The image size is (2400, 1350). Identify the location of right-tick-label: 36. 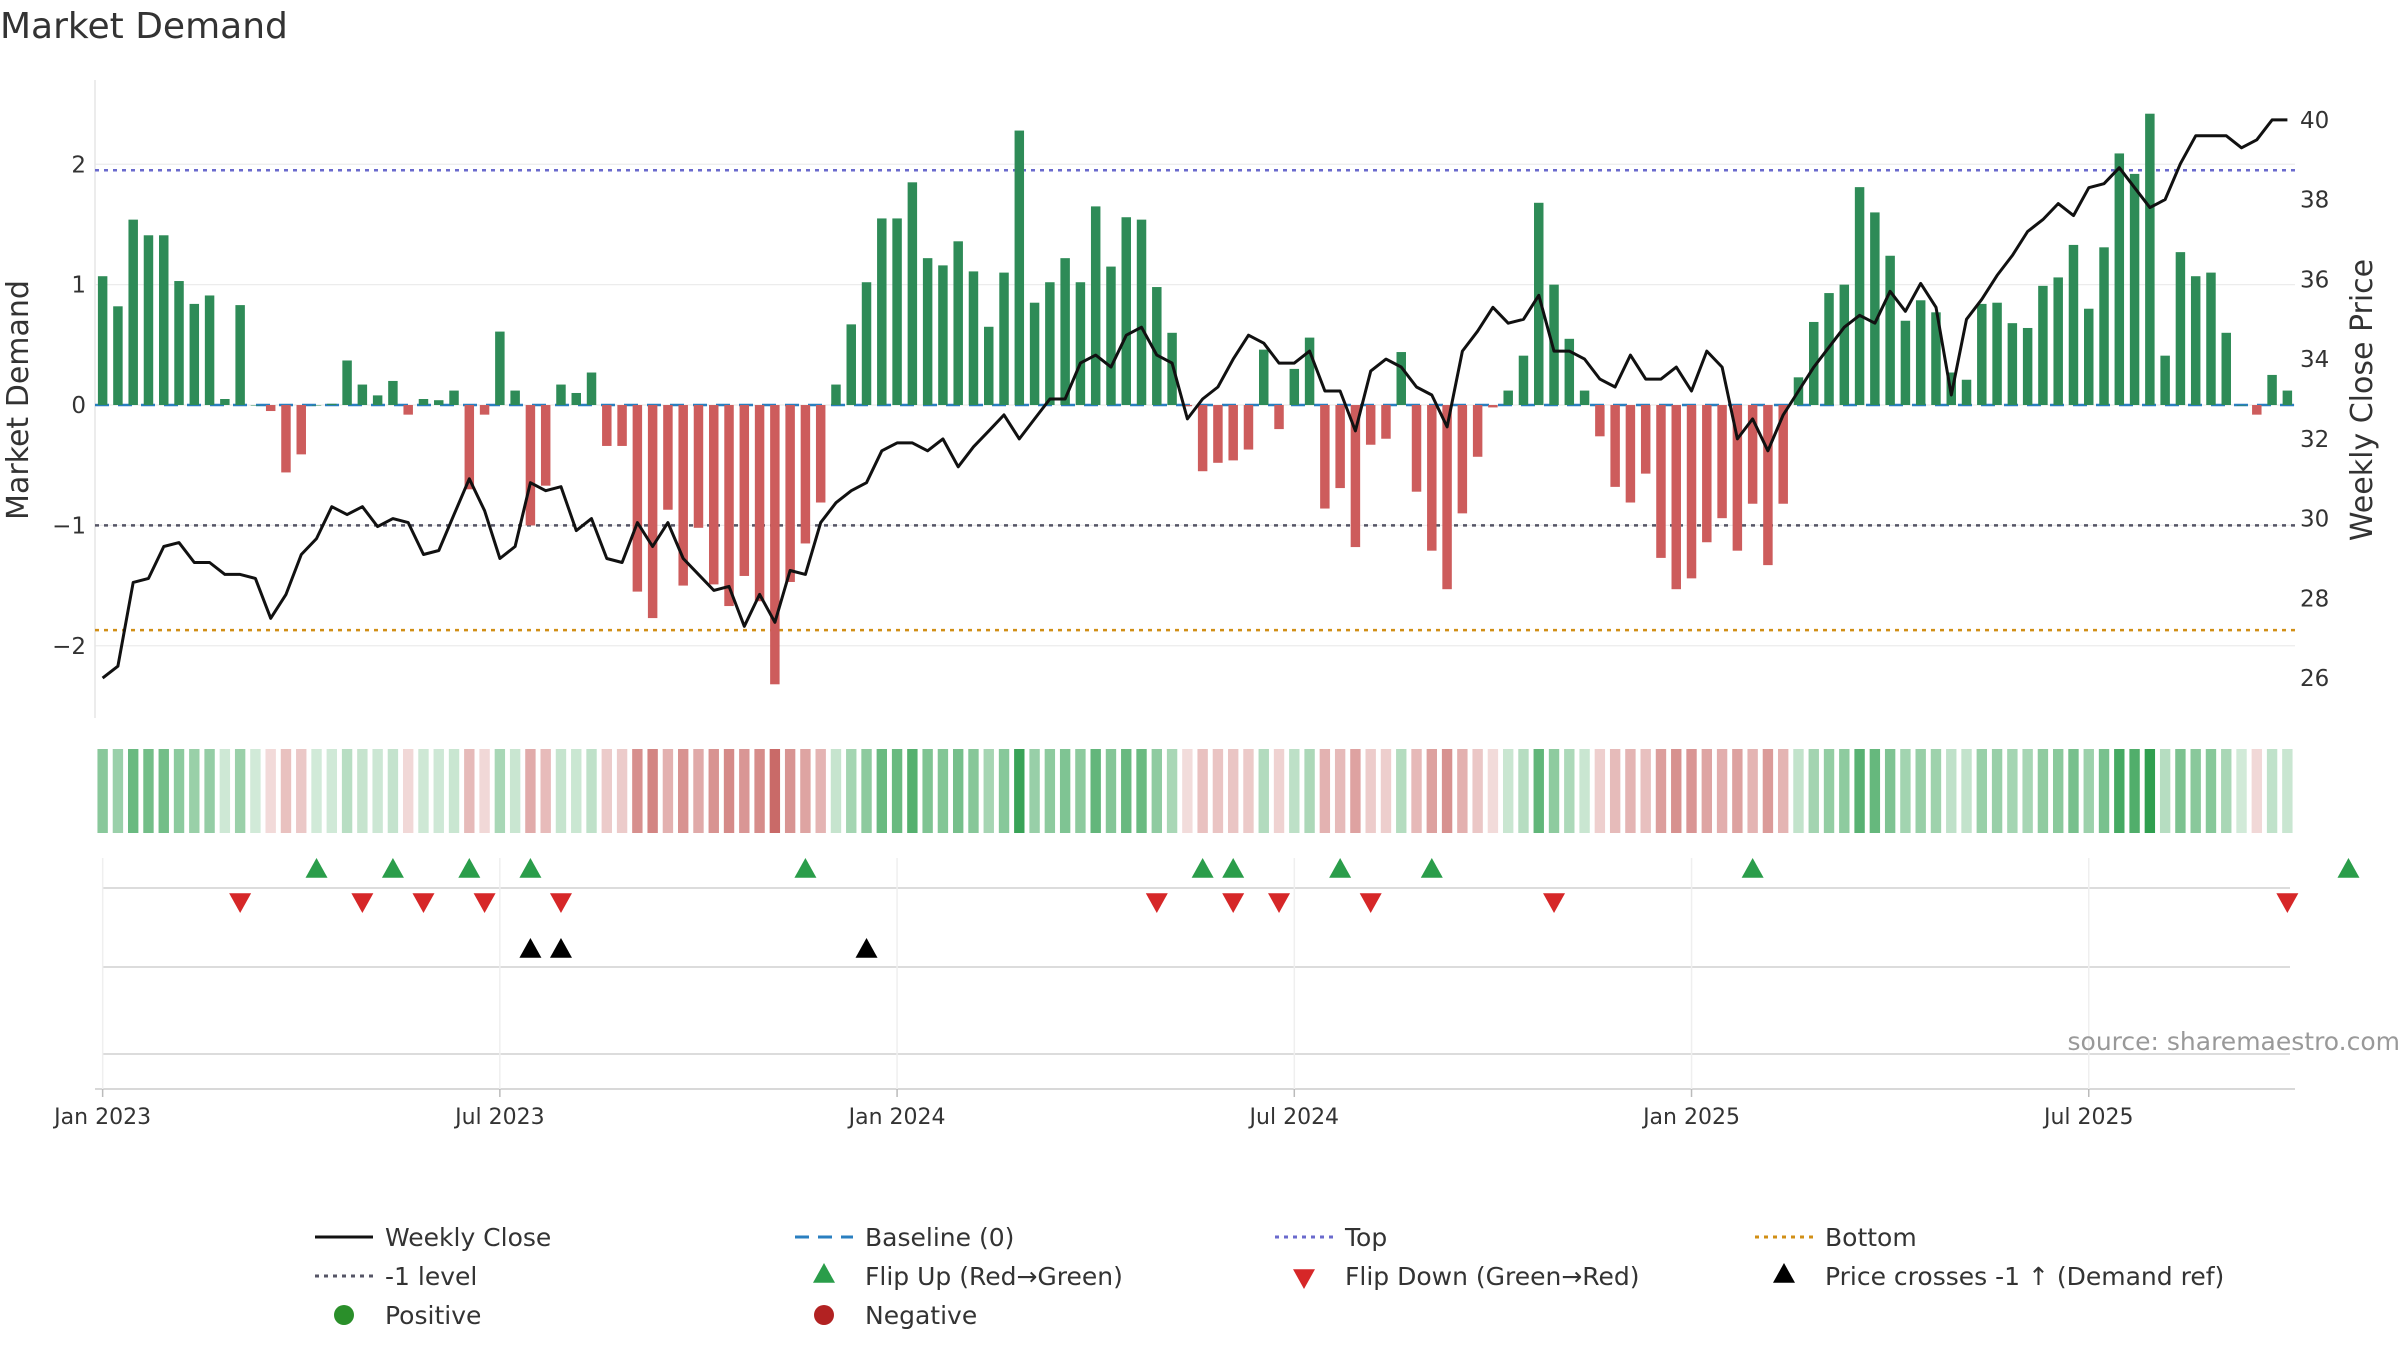
(2314, 280).